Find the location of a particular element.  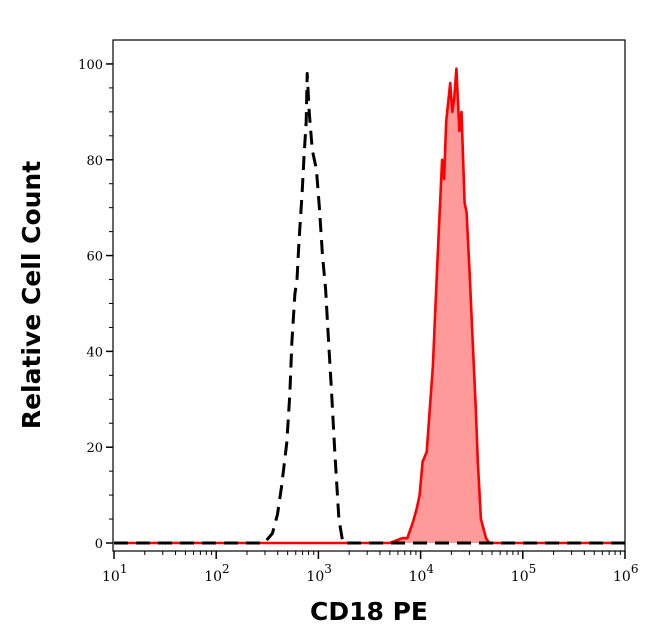

y-axis-title: Relative Cell Count is located at coordinates (31, 295).